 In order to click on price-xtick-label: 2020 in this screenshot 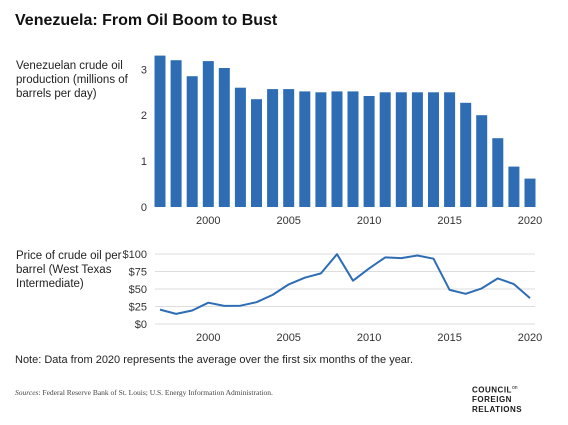, I will do `click(530, 338)`.